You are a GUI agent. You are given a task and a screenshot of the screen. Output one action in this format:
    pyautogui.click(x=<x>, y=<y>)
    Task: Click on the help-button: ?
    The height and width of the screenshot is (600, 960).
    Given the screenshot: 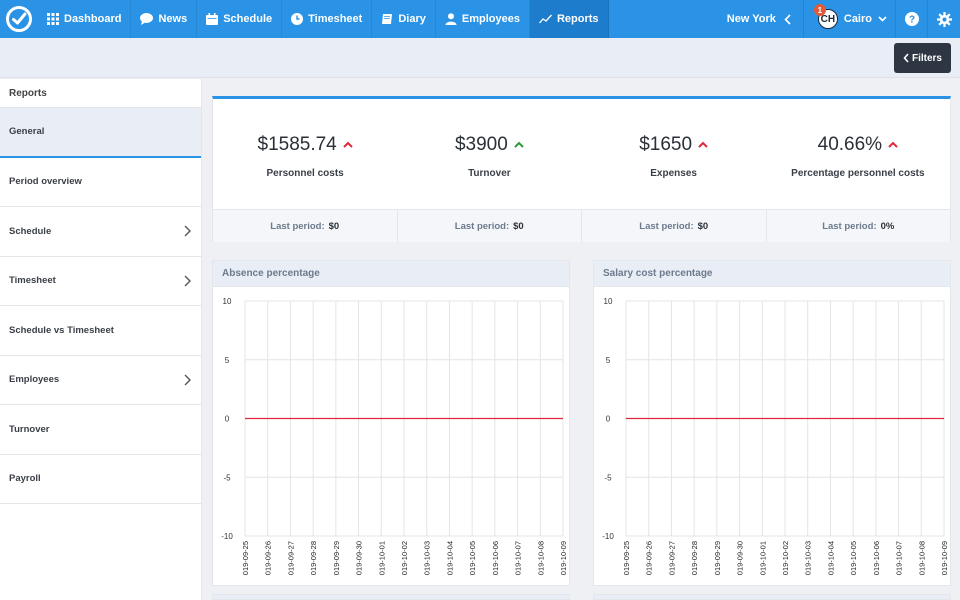 What is the action you would take?
    pyautogui.click(x=912, y=19)
    